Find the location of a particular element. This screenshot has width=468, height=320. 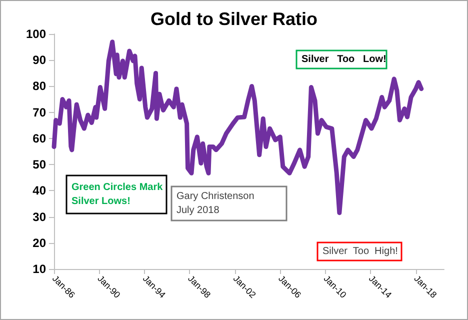

annotation: Green Circles Mark Silver Lows! is located at coordinates (118, 194).